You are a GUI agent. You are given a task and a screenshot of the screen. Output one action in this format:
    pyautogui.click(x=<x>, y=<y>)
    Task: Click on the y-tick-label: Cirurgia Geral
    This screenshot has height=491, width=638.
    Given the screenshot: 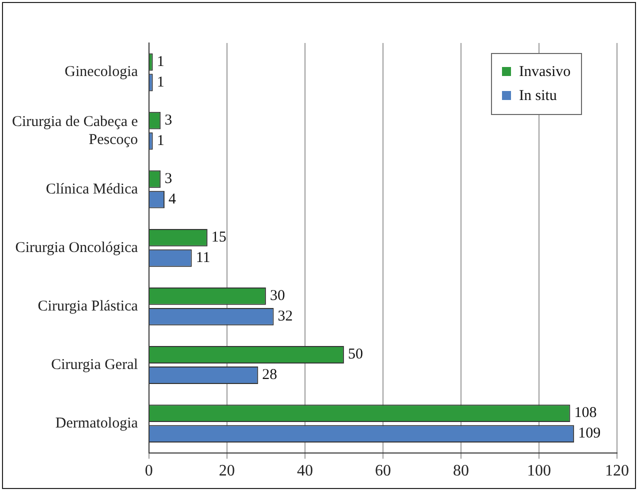 What is the action you would take?
    pyautogui.click(x=94, y=364)
    